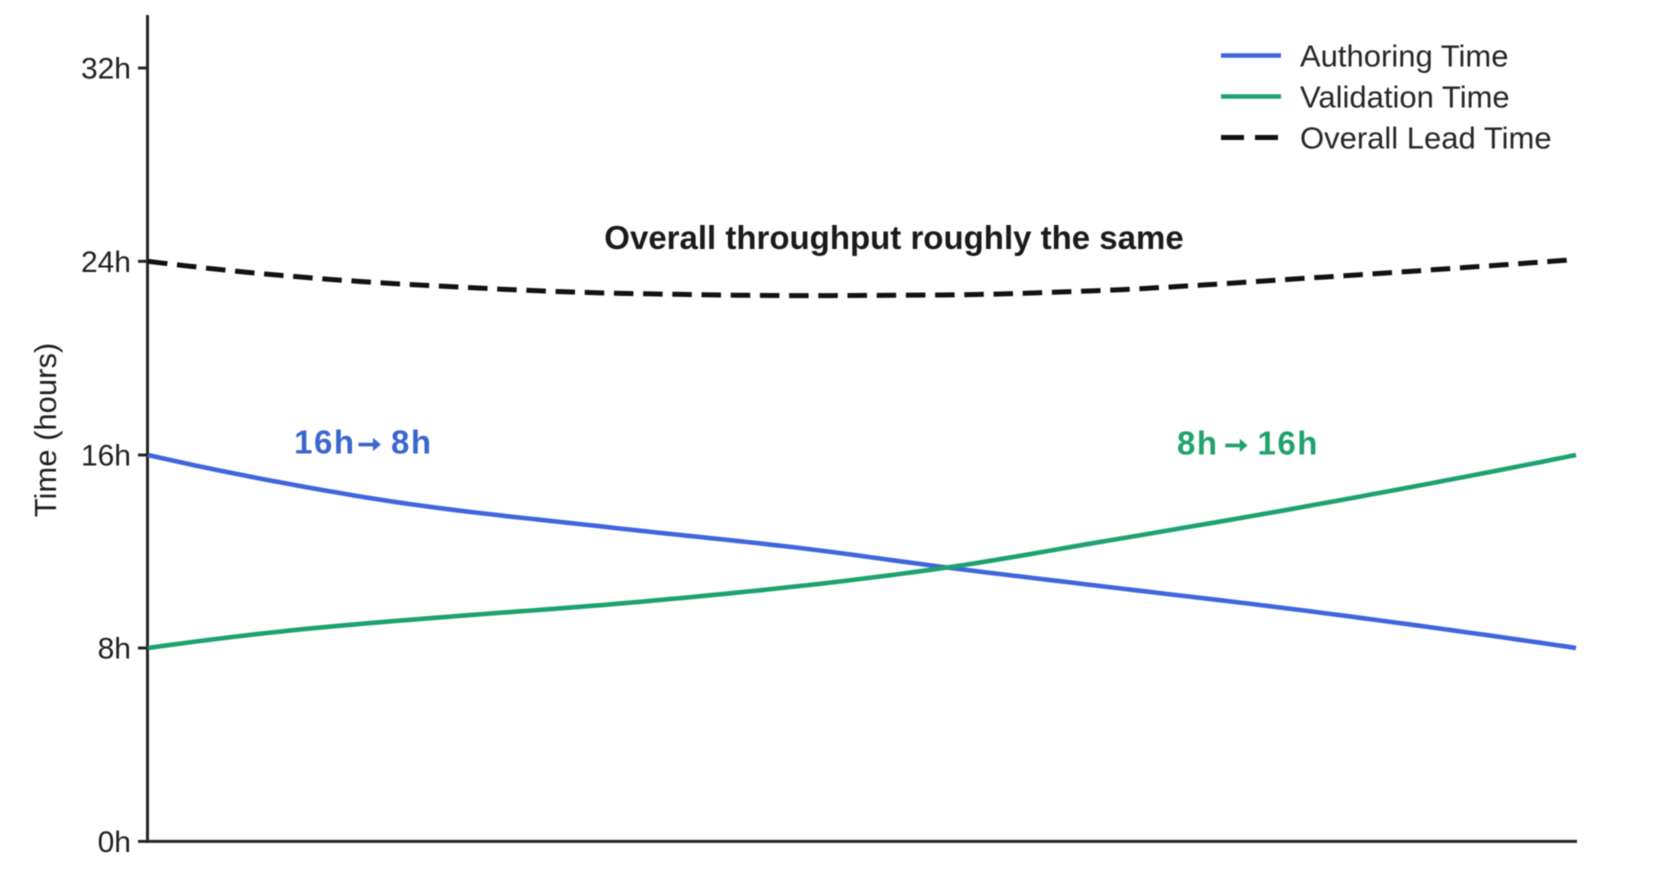  What do you see at coordinates (1405, 97) in the screenshot?
I see `svg-text: Validation Time` at bounding box center [1405, 97].